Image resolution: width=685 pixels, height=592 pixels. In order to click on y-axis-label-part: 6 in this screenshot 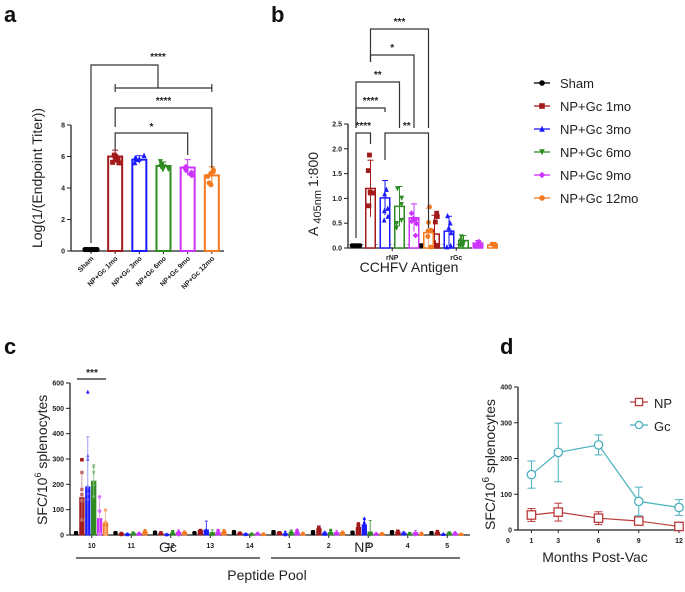, I will do `click(38, 475)`.